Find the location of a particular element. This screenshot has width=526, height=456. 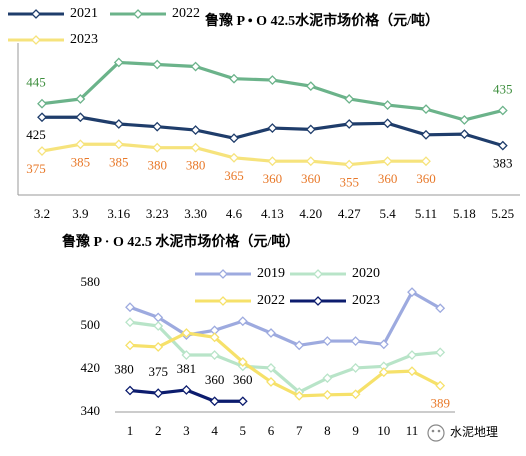

x-tick-label: 4.27 is located at coordinates (349, 213).